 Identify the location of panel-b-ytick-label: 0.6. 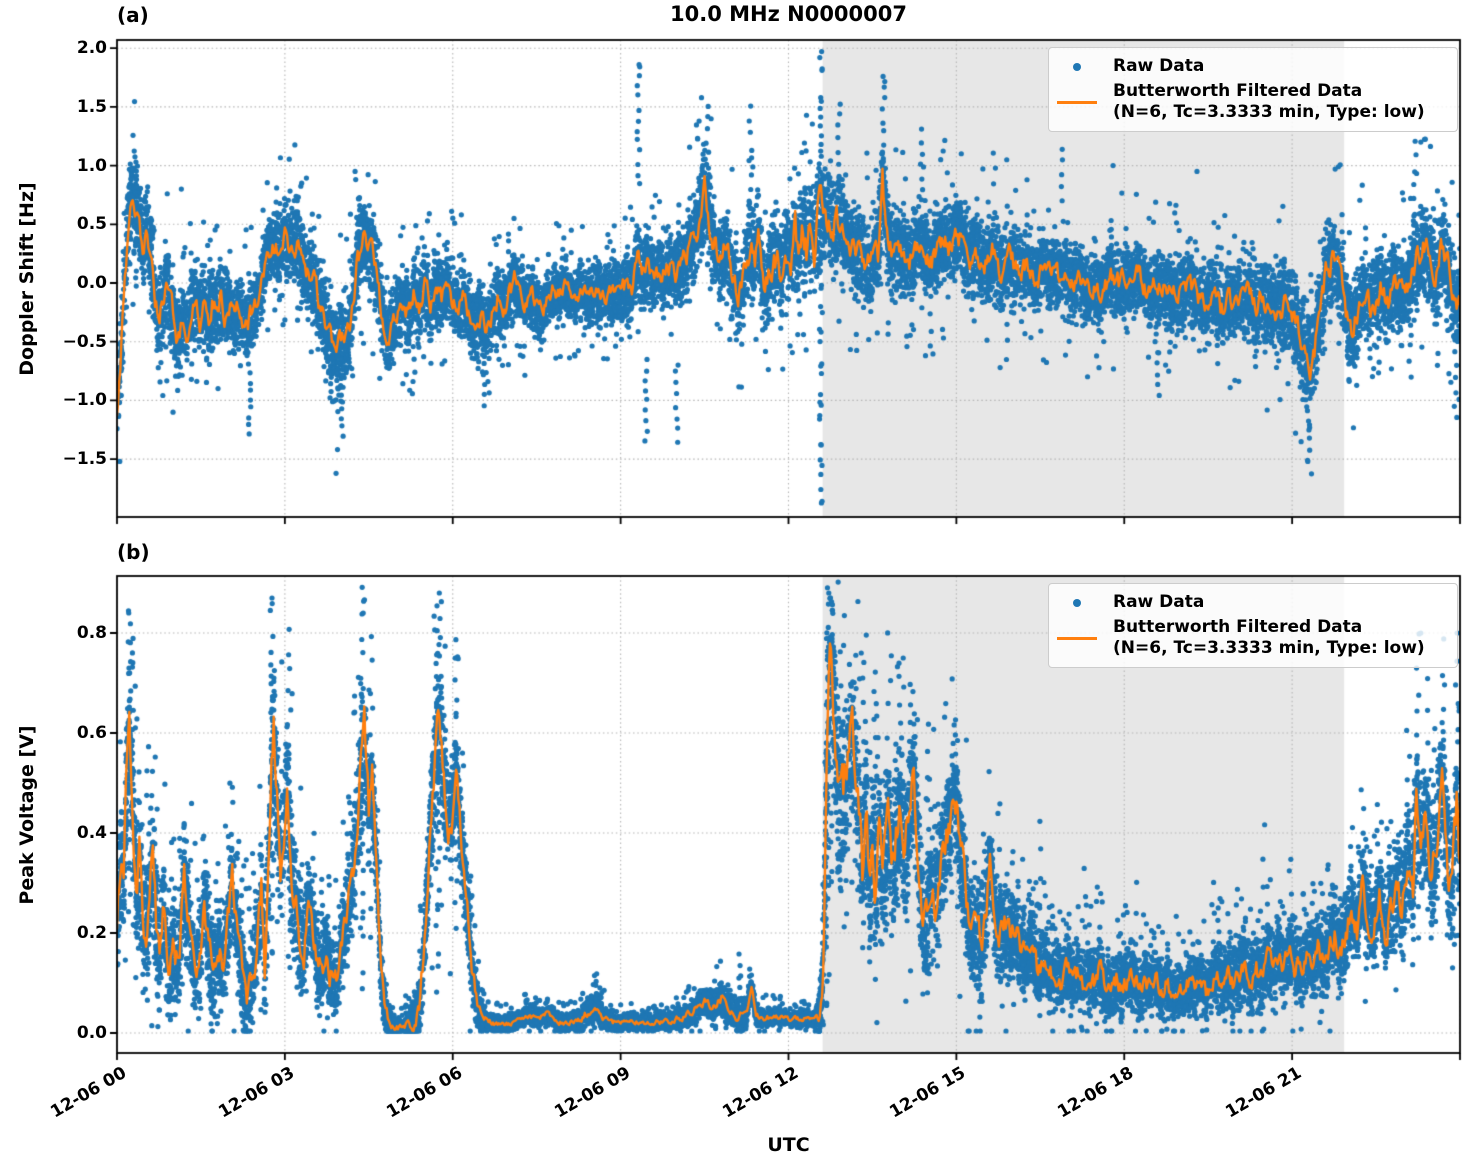
(91, 733).